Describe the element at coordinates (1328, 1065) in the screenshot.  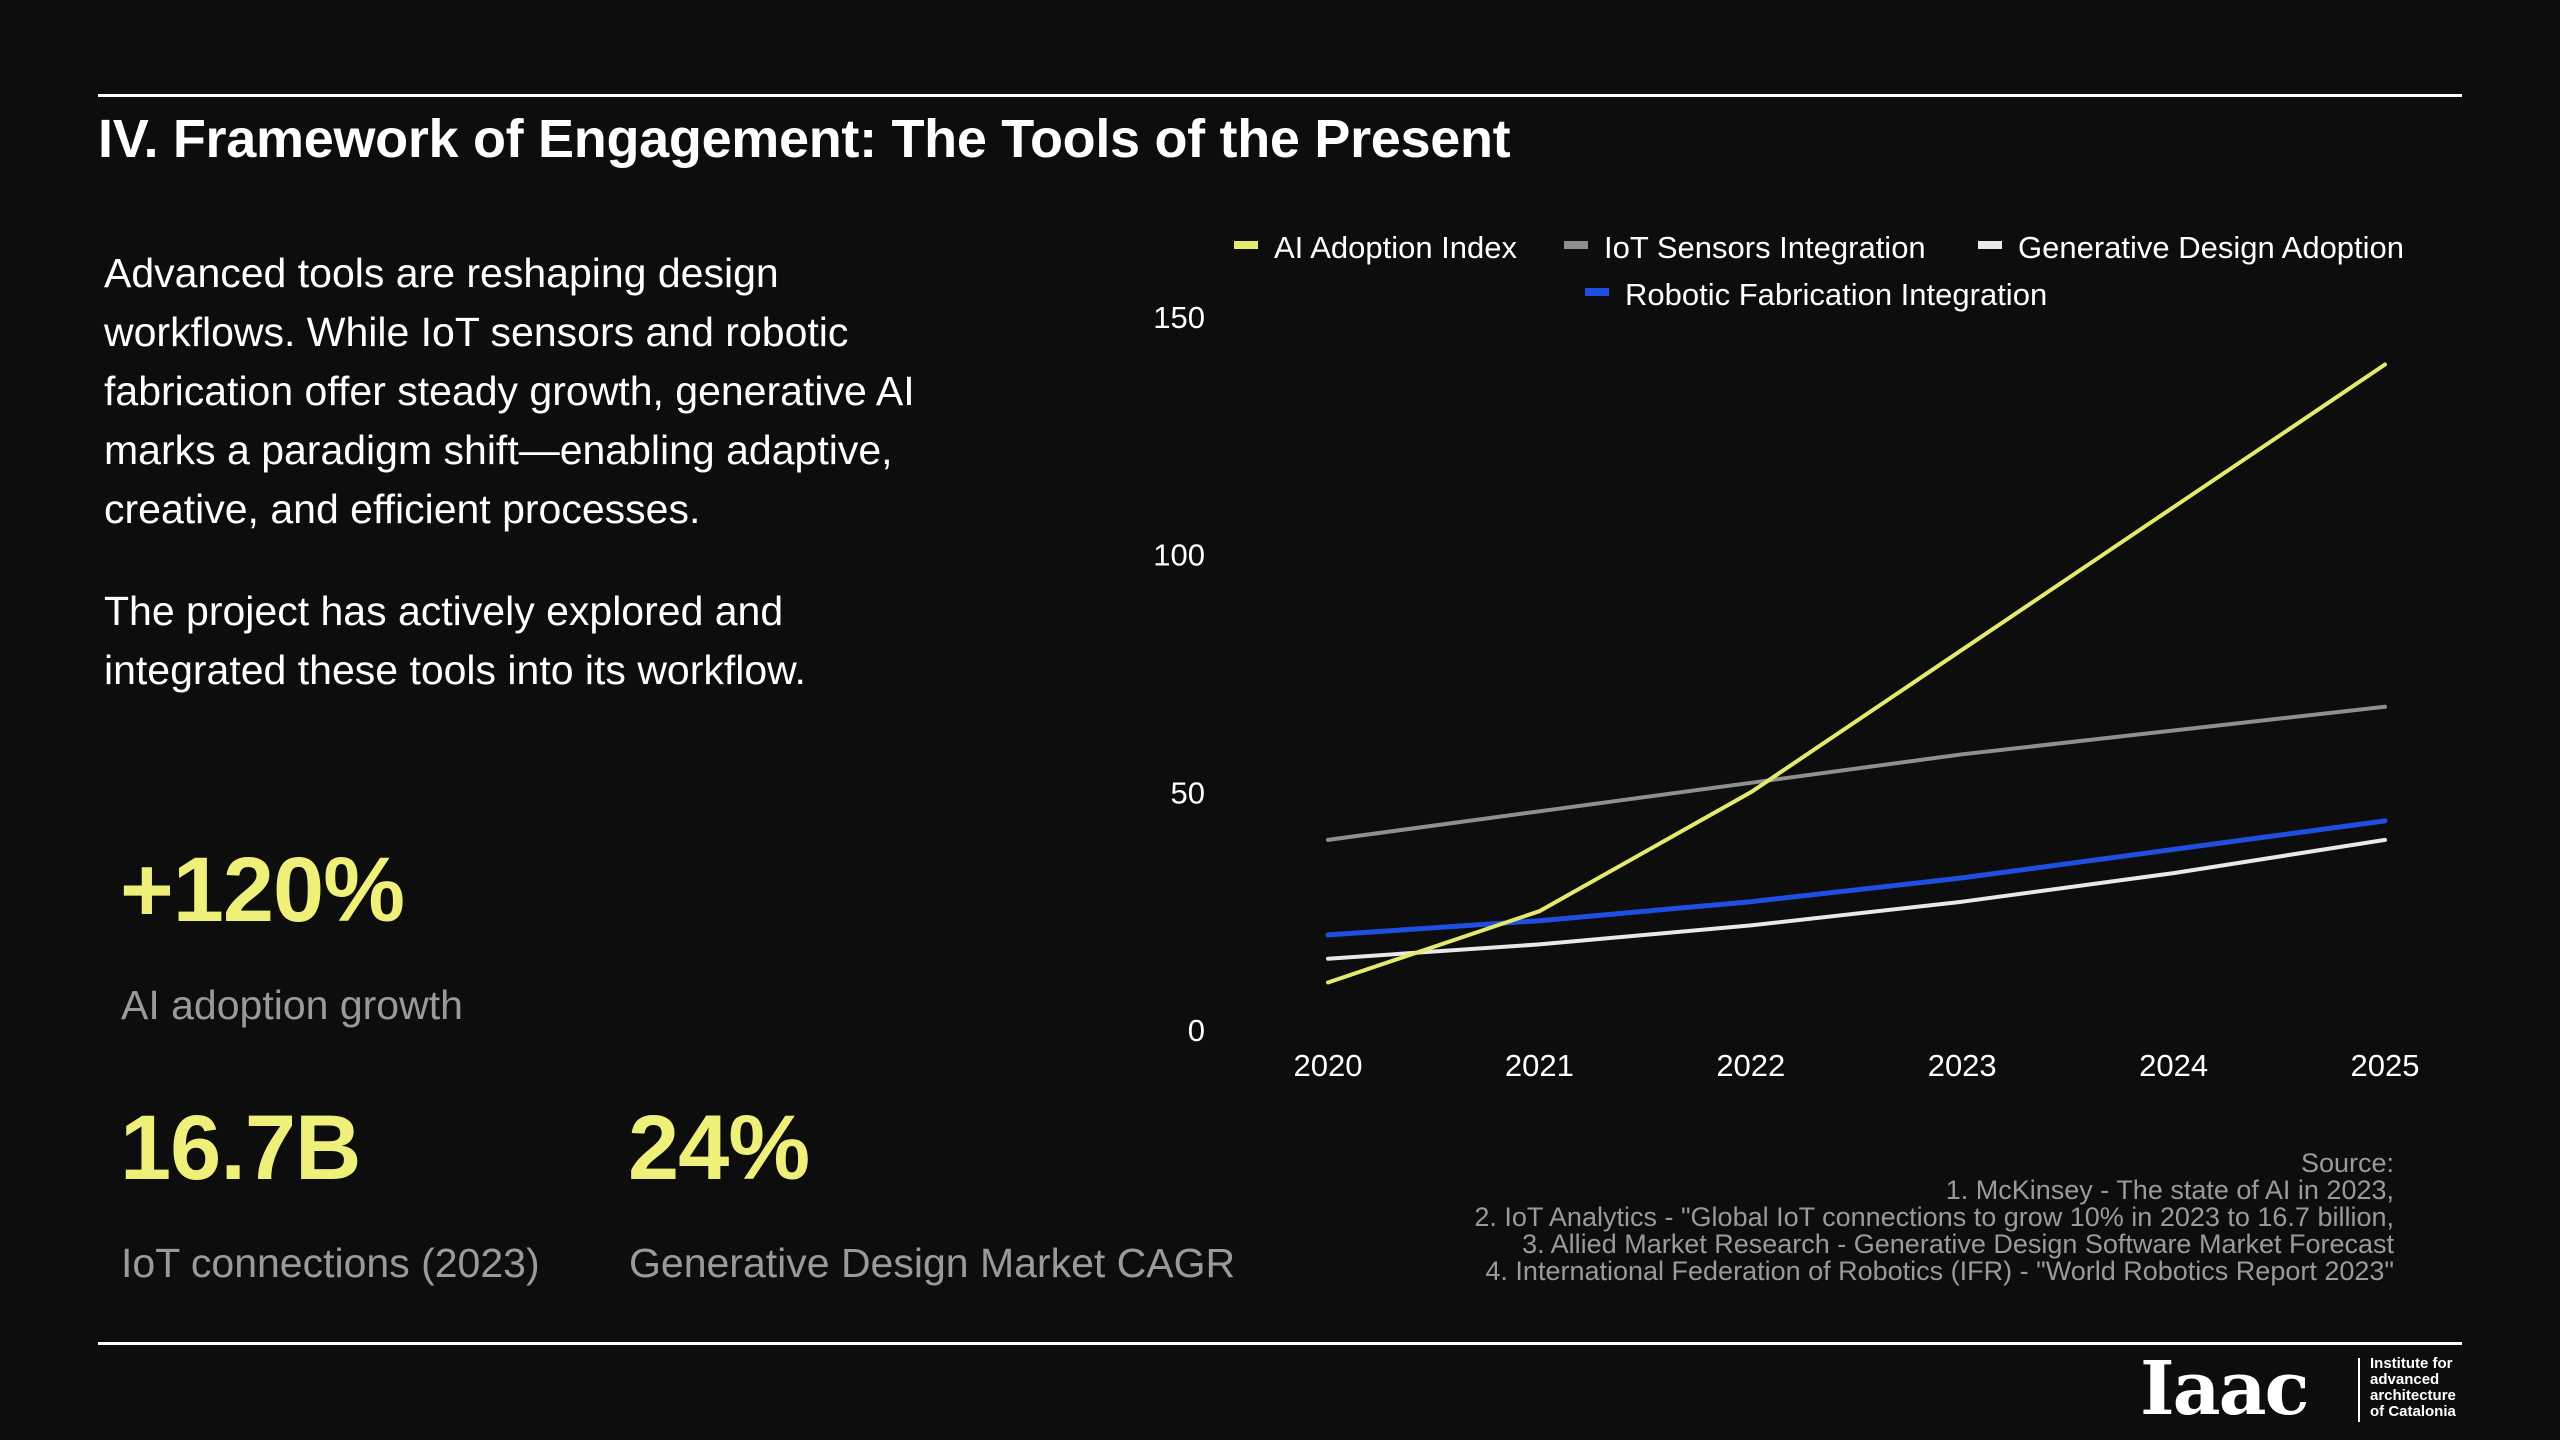
I see `x-tick-label: 2020` at that location.